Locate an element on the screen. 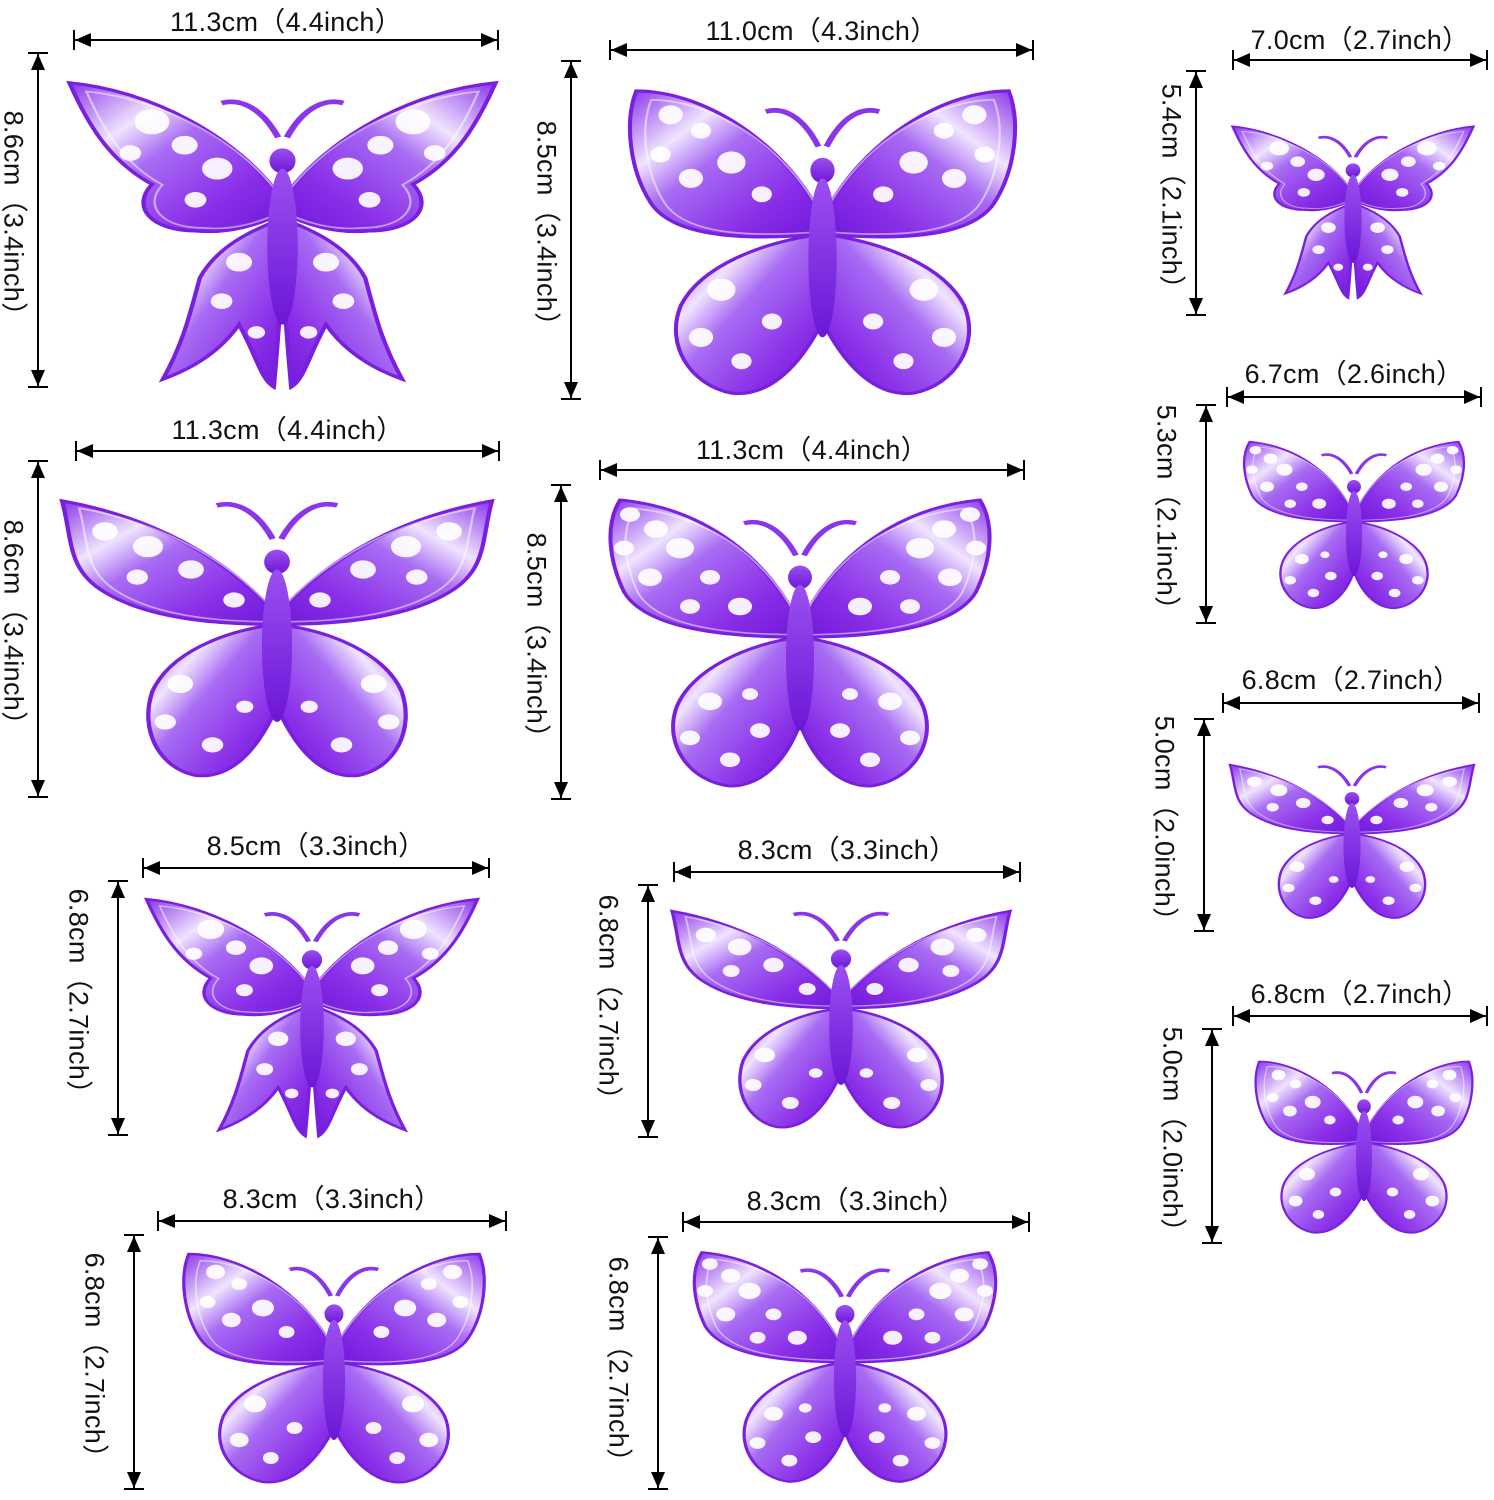 This screenshot has height=1500, width=1494. width-dimension: 6.7cm（2.6inch） is located at coordinates (1354, 384).